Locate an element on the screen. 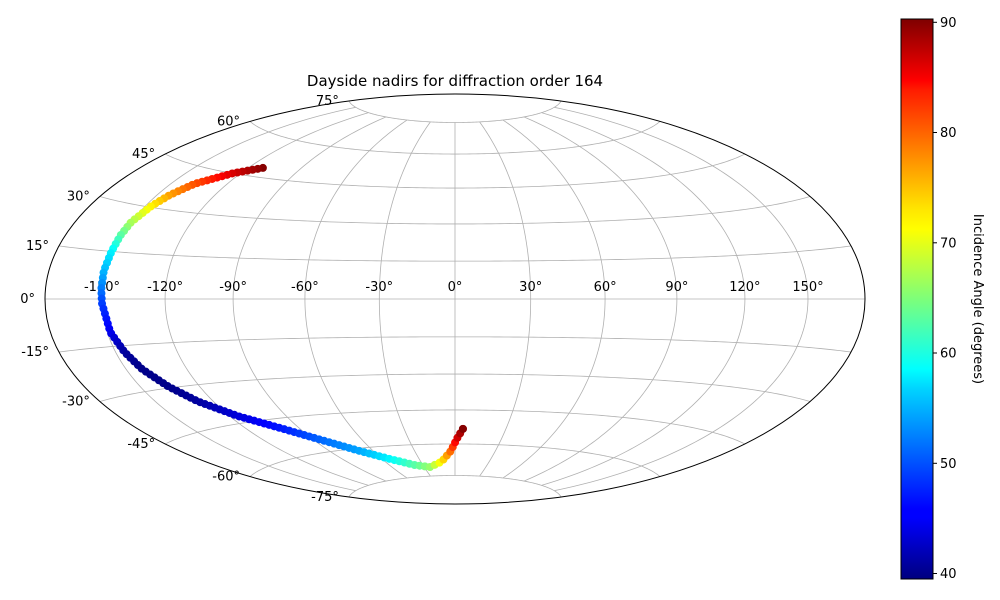 The image size is (1000, 600). data-point is located at coordinates (462, 428).